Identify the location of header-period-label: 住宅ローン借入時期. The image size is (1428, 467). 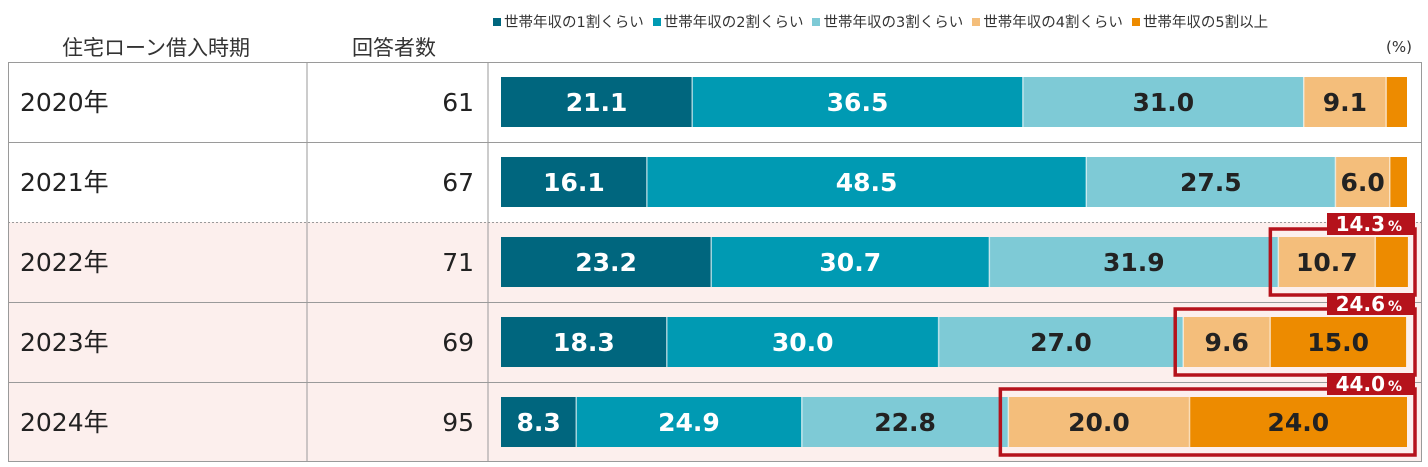
(156, 48).